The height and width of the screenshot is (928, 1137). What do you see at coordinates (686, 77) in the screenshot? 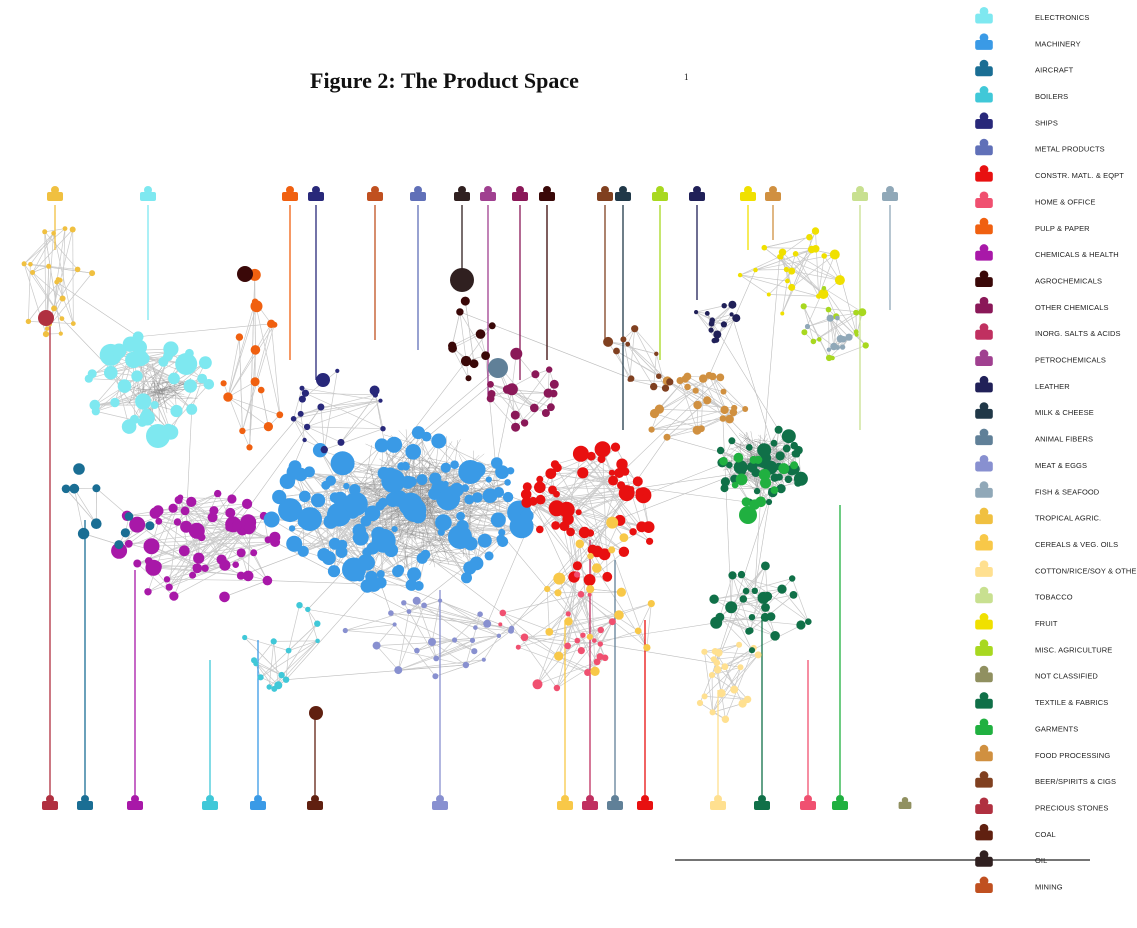
I see `footnote-marker: 1` at bounding box center [686, 77].